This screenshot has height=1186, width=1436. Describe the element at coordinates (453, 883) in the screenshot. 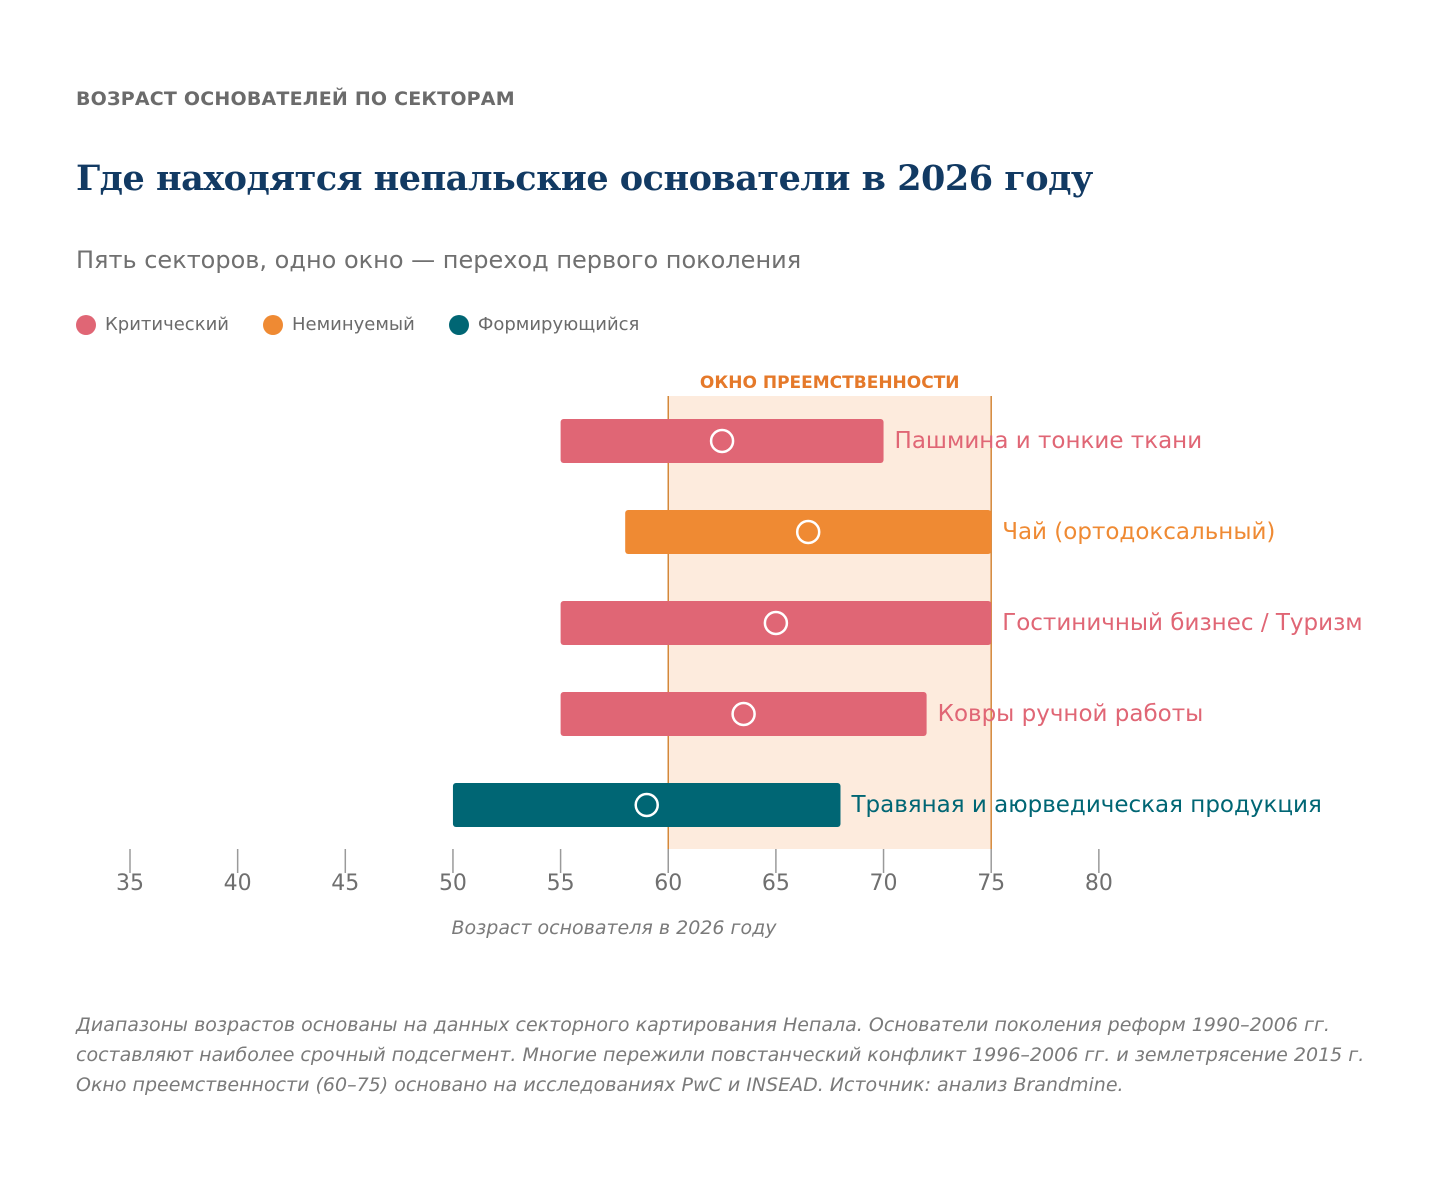

I see `x-tick-label: 50` at that location.